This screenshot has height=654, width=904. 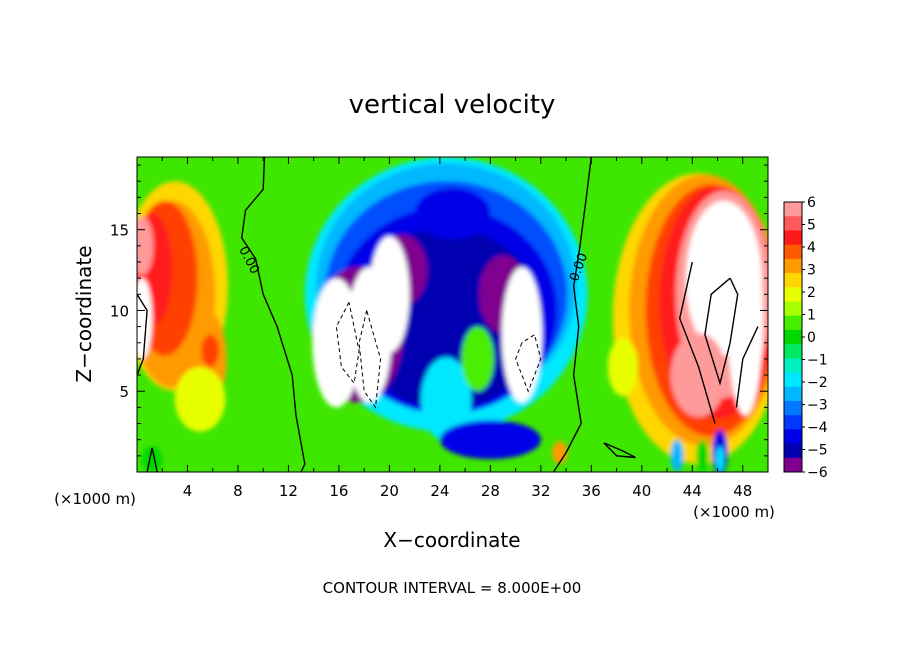 I want to click on colorbar-label: −1, so click(x=817, y=361).